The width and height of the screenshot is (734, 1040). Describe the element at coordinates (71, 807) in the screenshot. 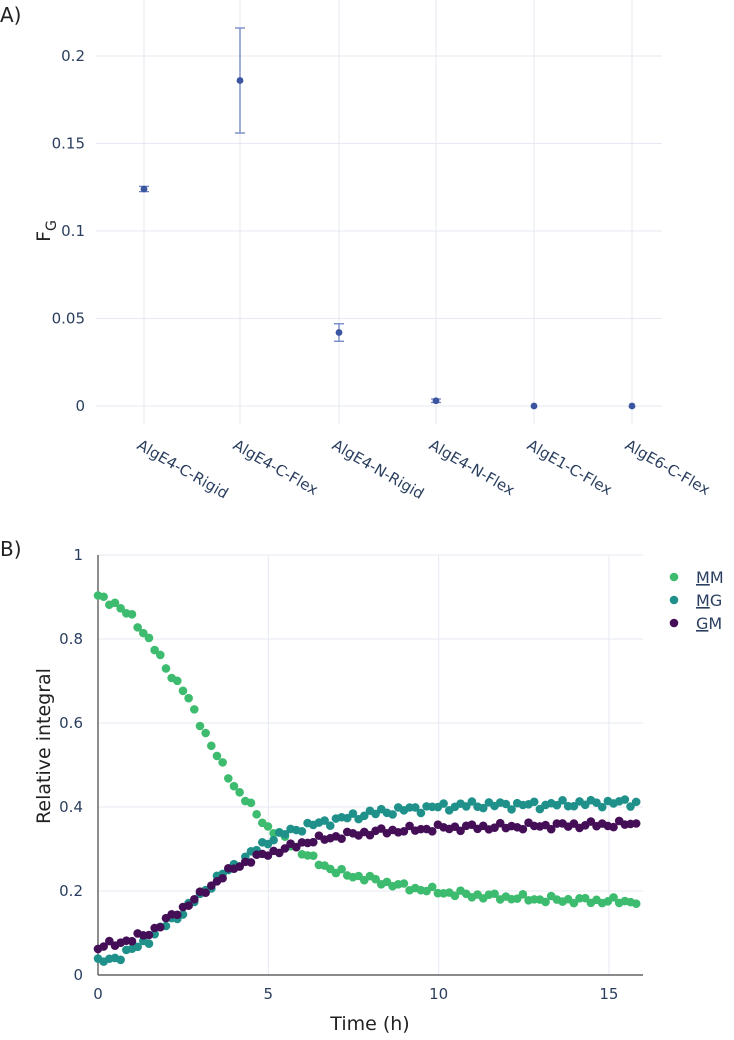

I see `panel-b-y-tick-label: 0.4` at that location.